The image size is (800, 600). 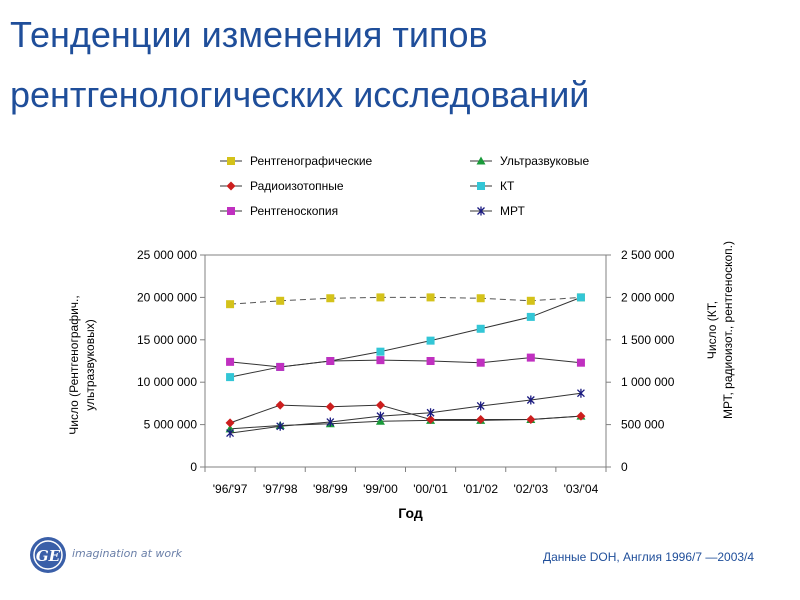 I want to click on left-axis-tick-label: 20 000 000, so click(x=167, y=297).